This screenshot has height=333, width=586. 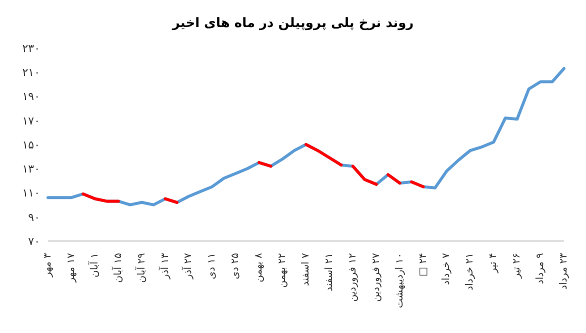 I want to click on x-tick-label: ۲۵ دی, so click(x=236, y=266).